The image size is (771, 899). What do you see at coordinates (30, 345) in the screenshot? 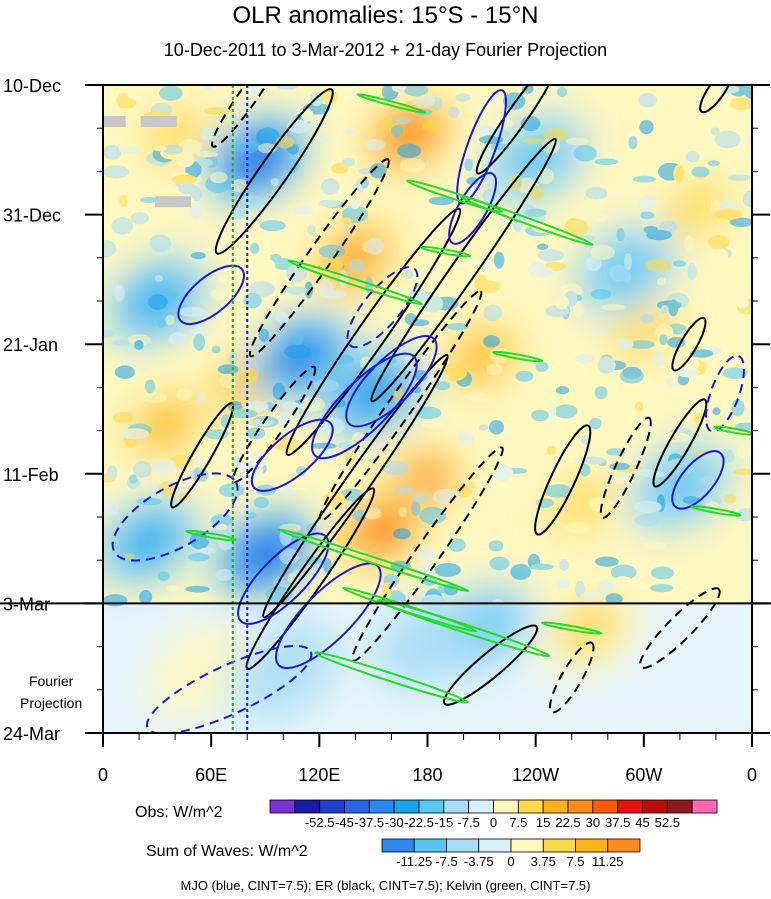
I see `y-tick-label: 21-Jan` at bounding box center [30, 345].